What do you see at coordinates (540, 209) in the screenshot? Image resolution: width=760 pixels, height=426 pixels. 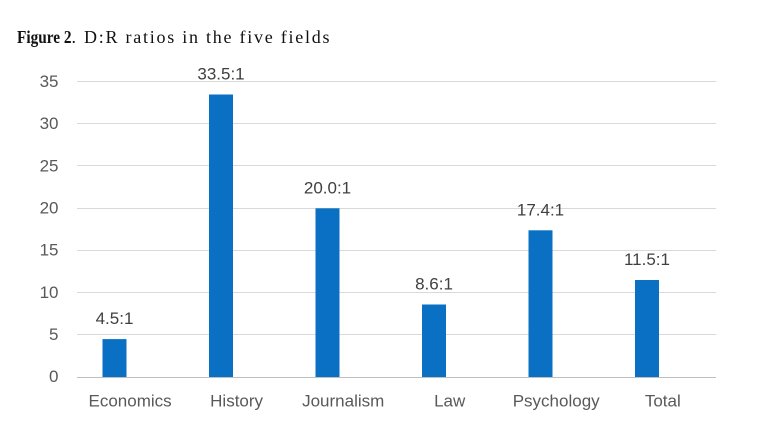 I see `svg-text: 17.4:1` at bounding box center [540, 209].